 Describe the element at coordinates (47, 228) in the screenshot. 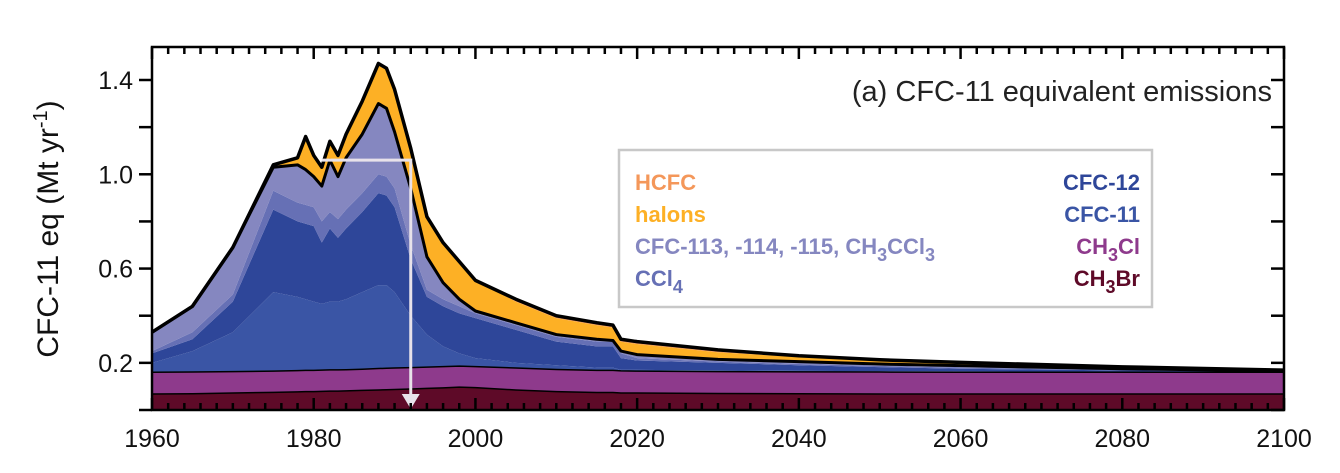

I see `y-axis-label: CFC-11 eq (Mt yr-1)` at that location.